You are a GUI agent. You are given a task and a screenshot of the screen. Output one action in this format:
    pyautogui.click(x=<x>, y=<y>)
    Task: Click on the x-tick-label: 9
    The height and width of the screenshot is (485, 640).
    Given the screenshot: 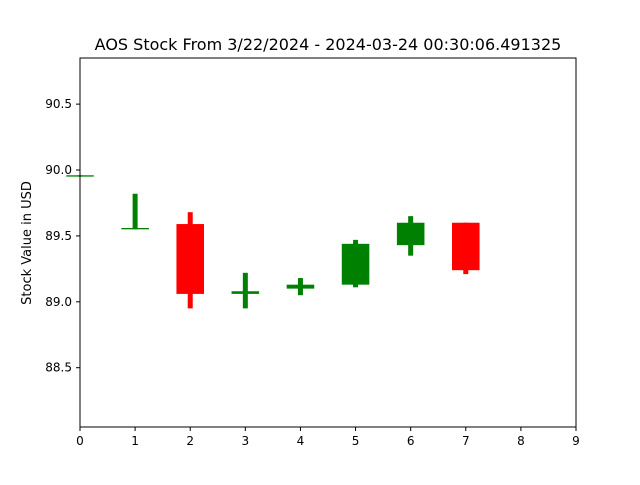 What is the action you would take?
    pyautogui.click(x=576, y=441)
    